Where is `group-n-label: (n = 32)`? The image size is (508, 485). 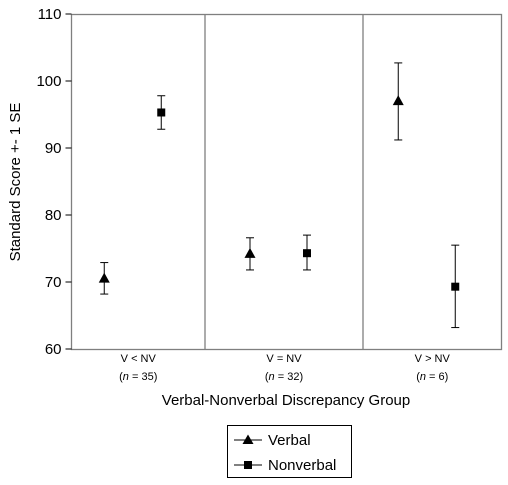
group-n-label: (n = 32) is located at coordinates (284, 377).